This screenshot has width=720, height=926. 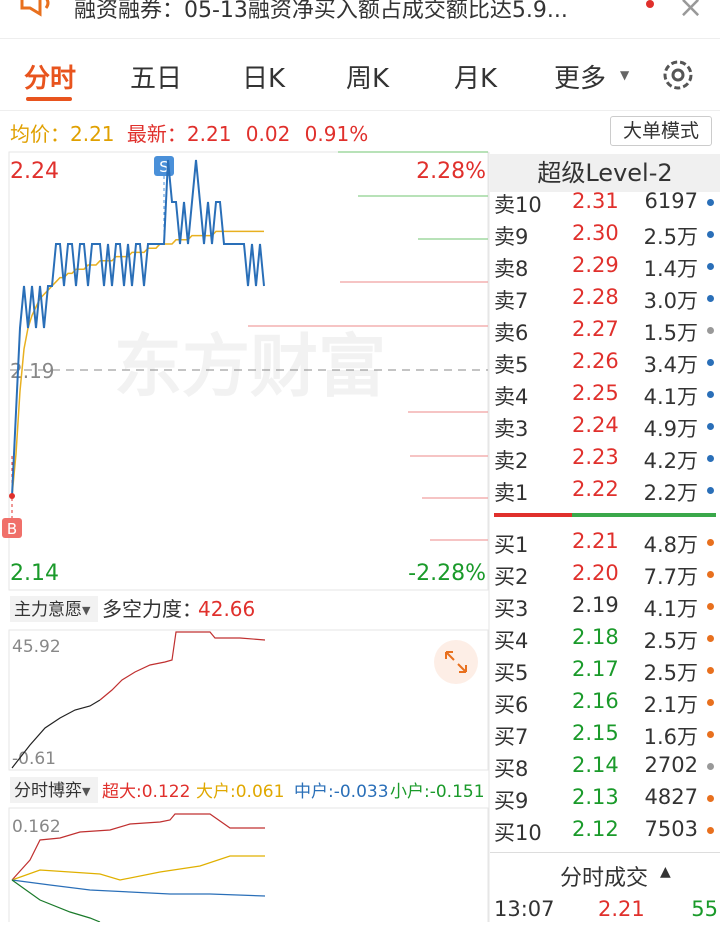 I want to click on level-label: 卖6, so click(x=511, y=333).